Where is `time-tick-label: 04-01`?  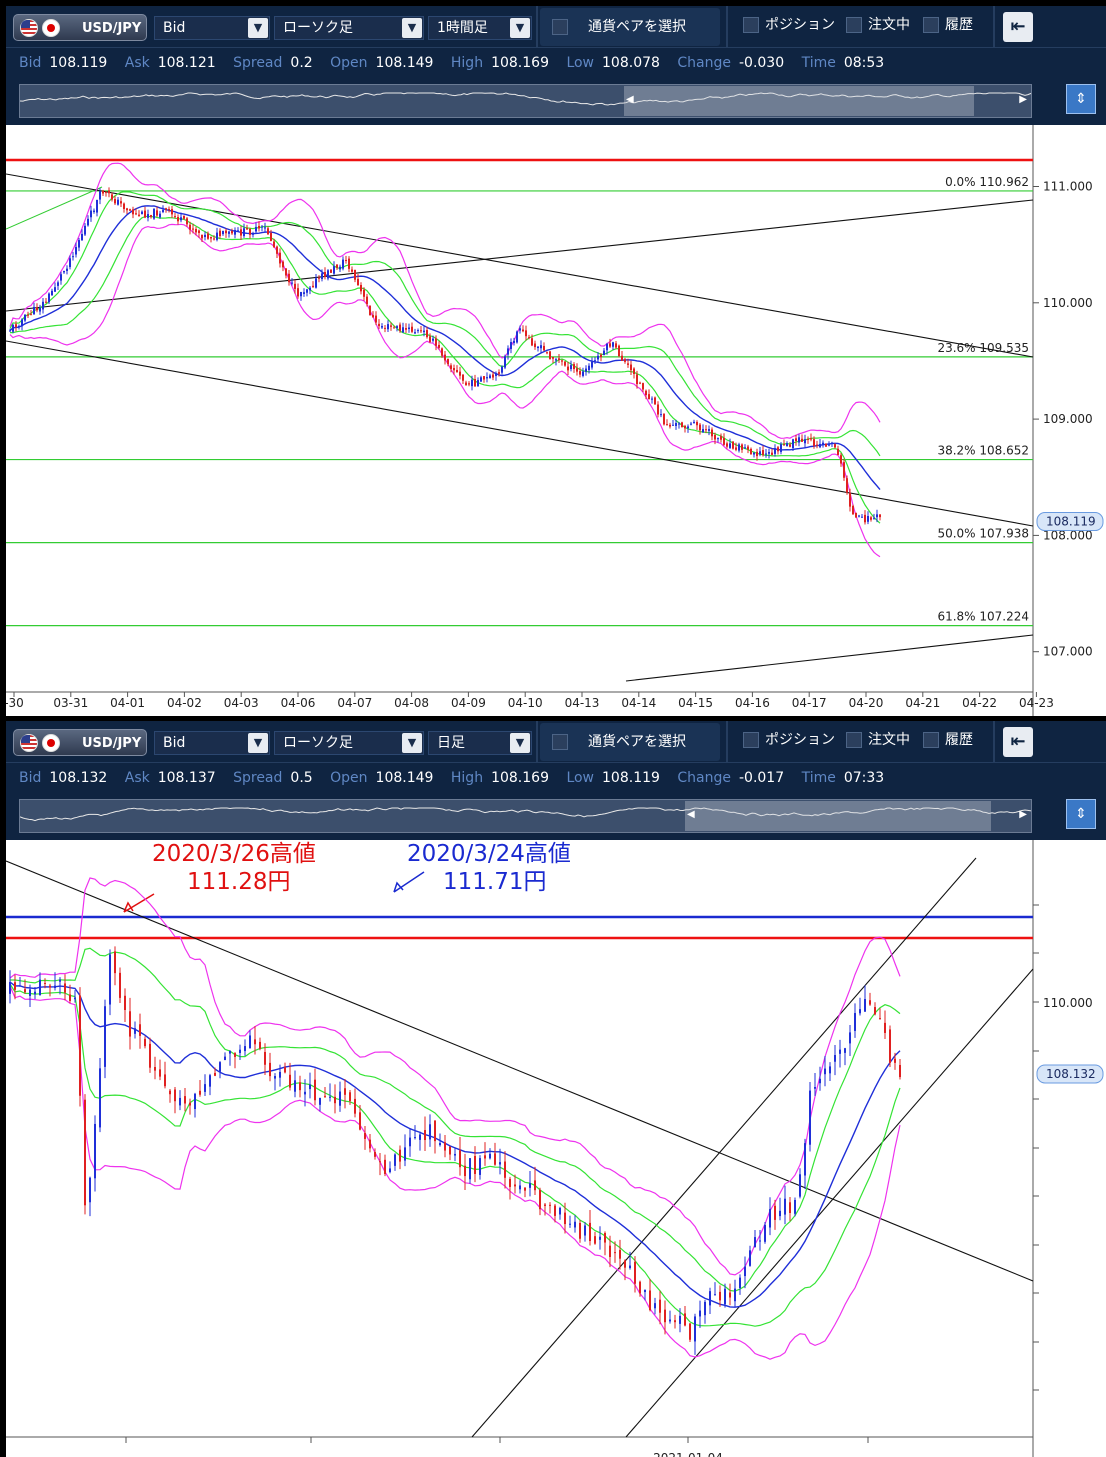
time-tick-label: 04-01 is located at coordinates (127, 703).